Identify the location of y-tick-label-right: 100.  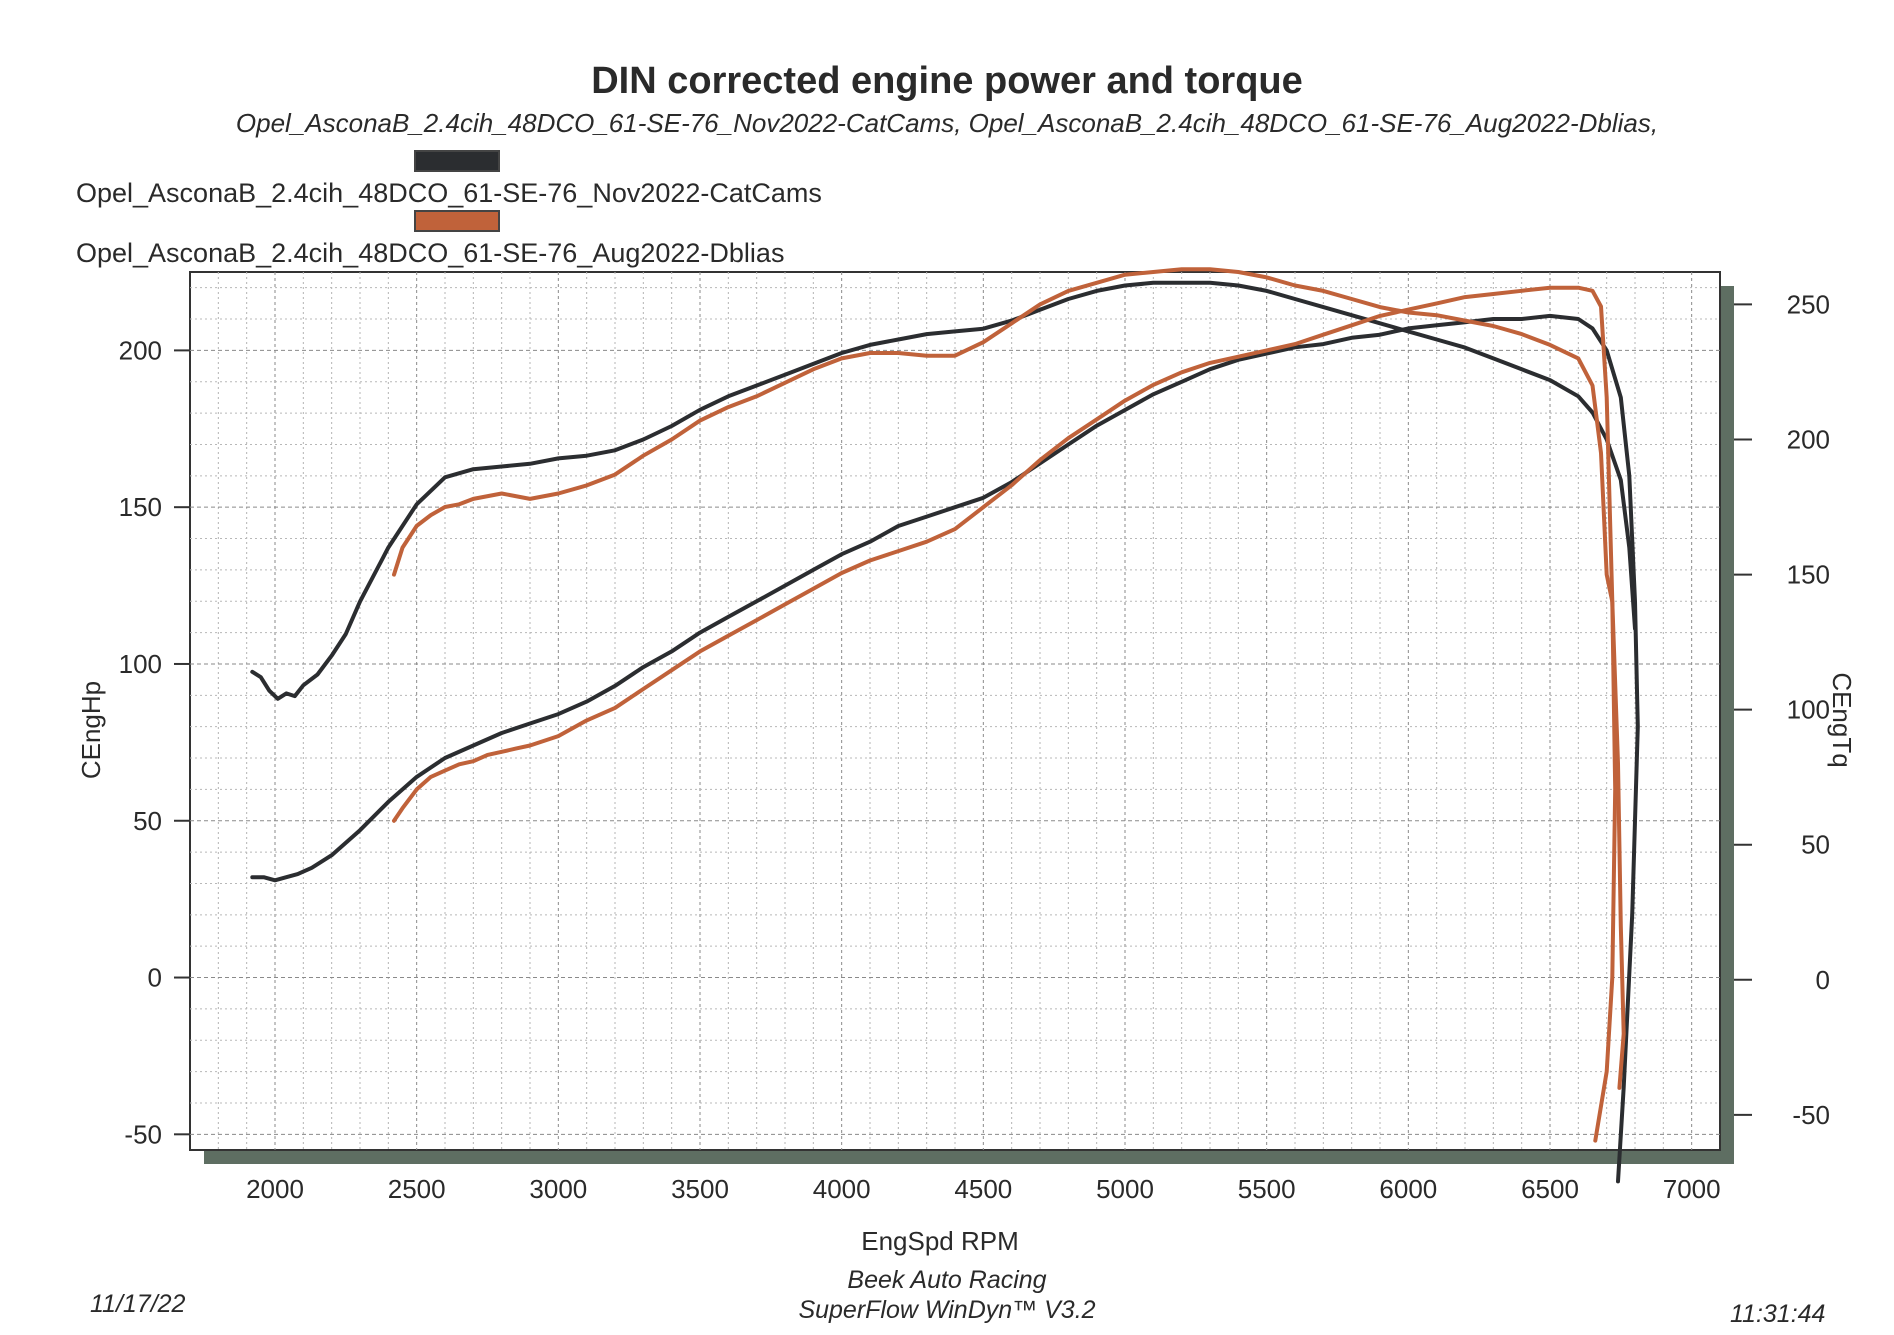
(1808, 710).